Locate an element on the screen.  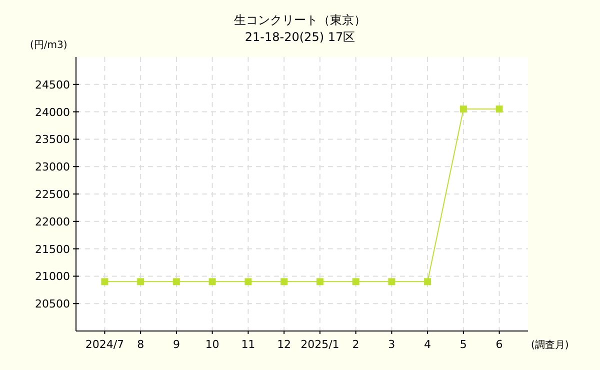
x-tick-label: 3 is located at coordinates (392, 344).